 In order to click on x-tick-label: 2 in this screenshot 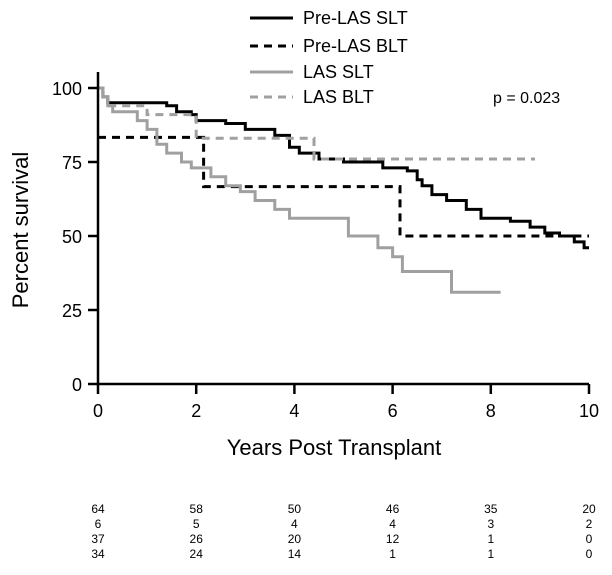, I will do `click(196, 411)`.